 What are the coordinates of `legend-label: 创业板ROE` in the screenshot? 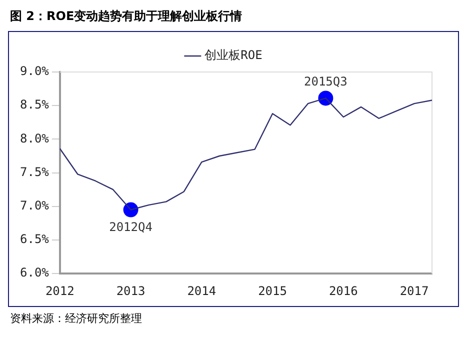 It's located at (233, 55).